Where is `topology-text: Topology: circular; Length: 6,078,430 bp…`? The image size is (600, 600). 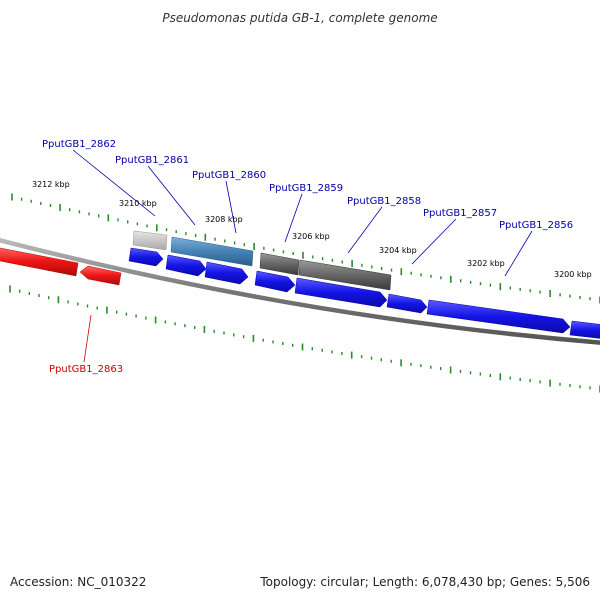
topology-text: Topology: circular; Length: 6,078,430 bp… is located at coordinates (424, 582).